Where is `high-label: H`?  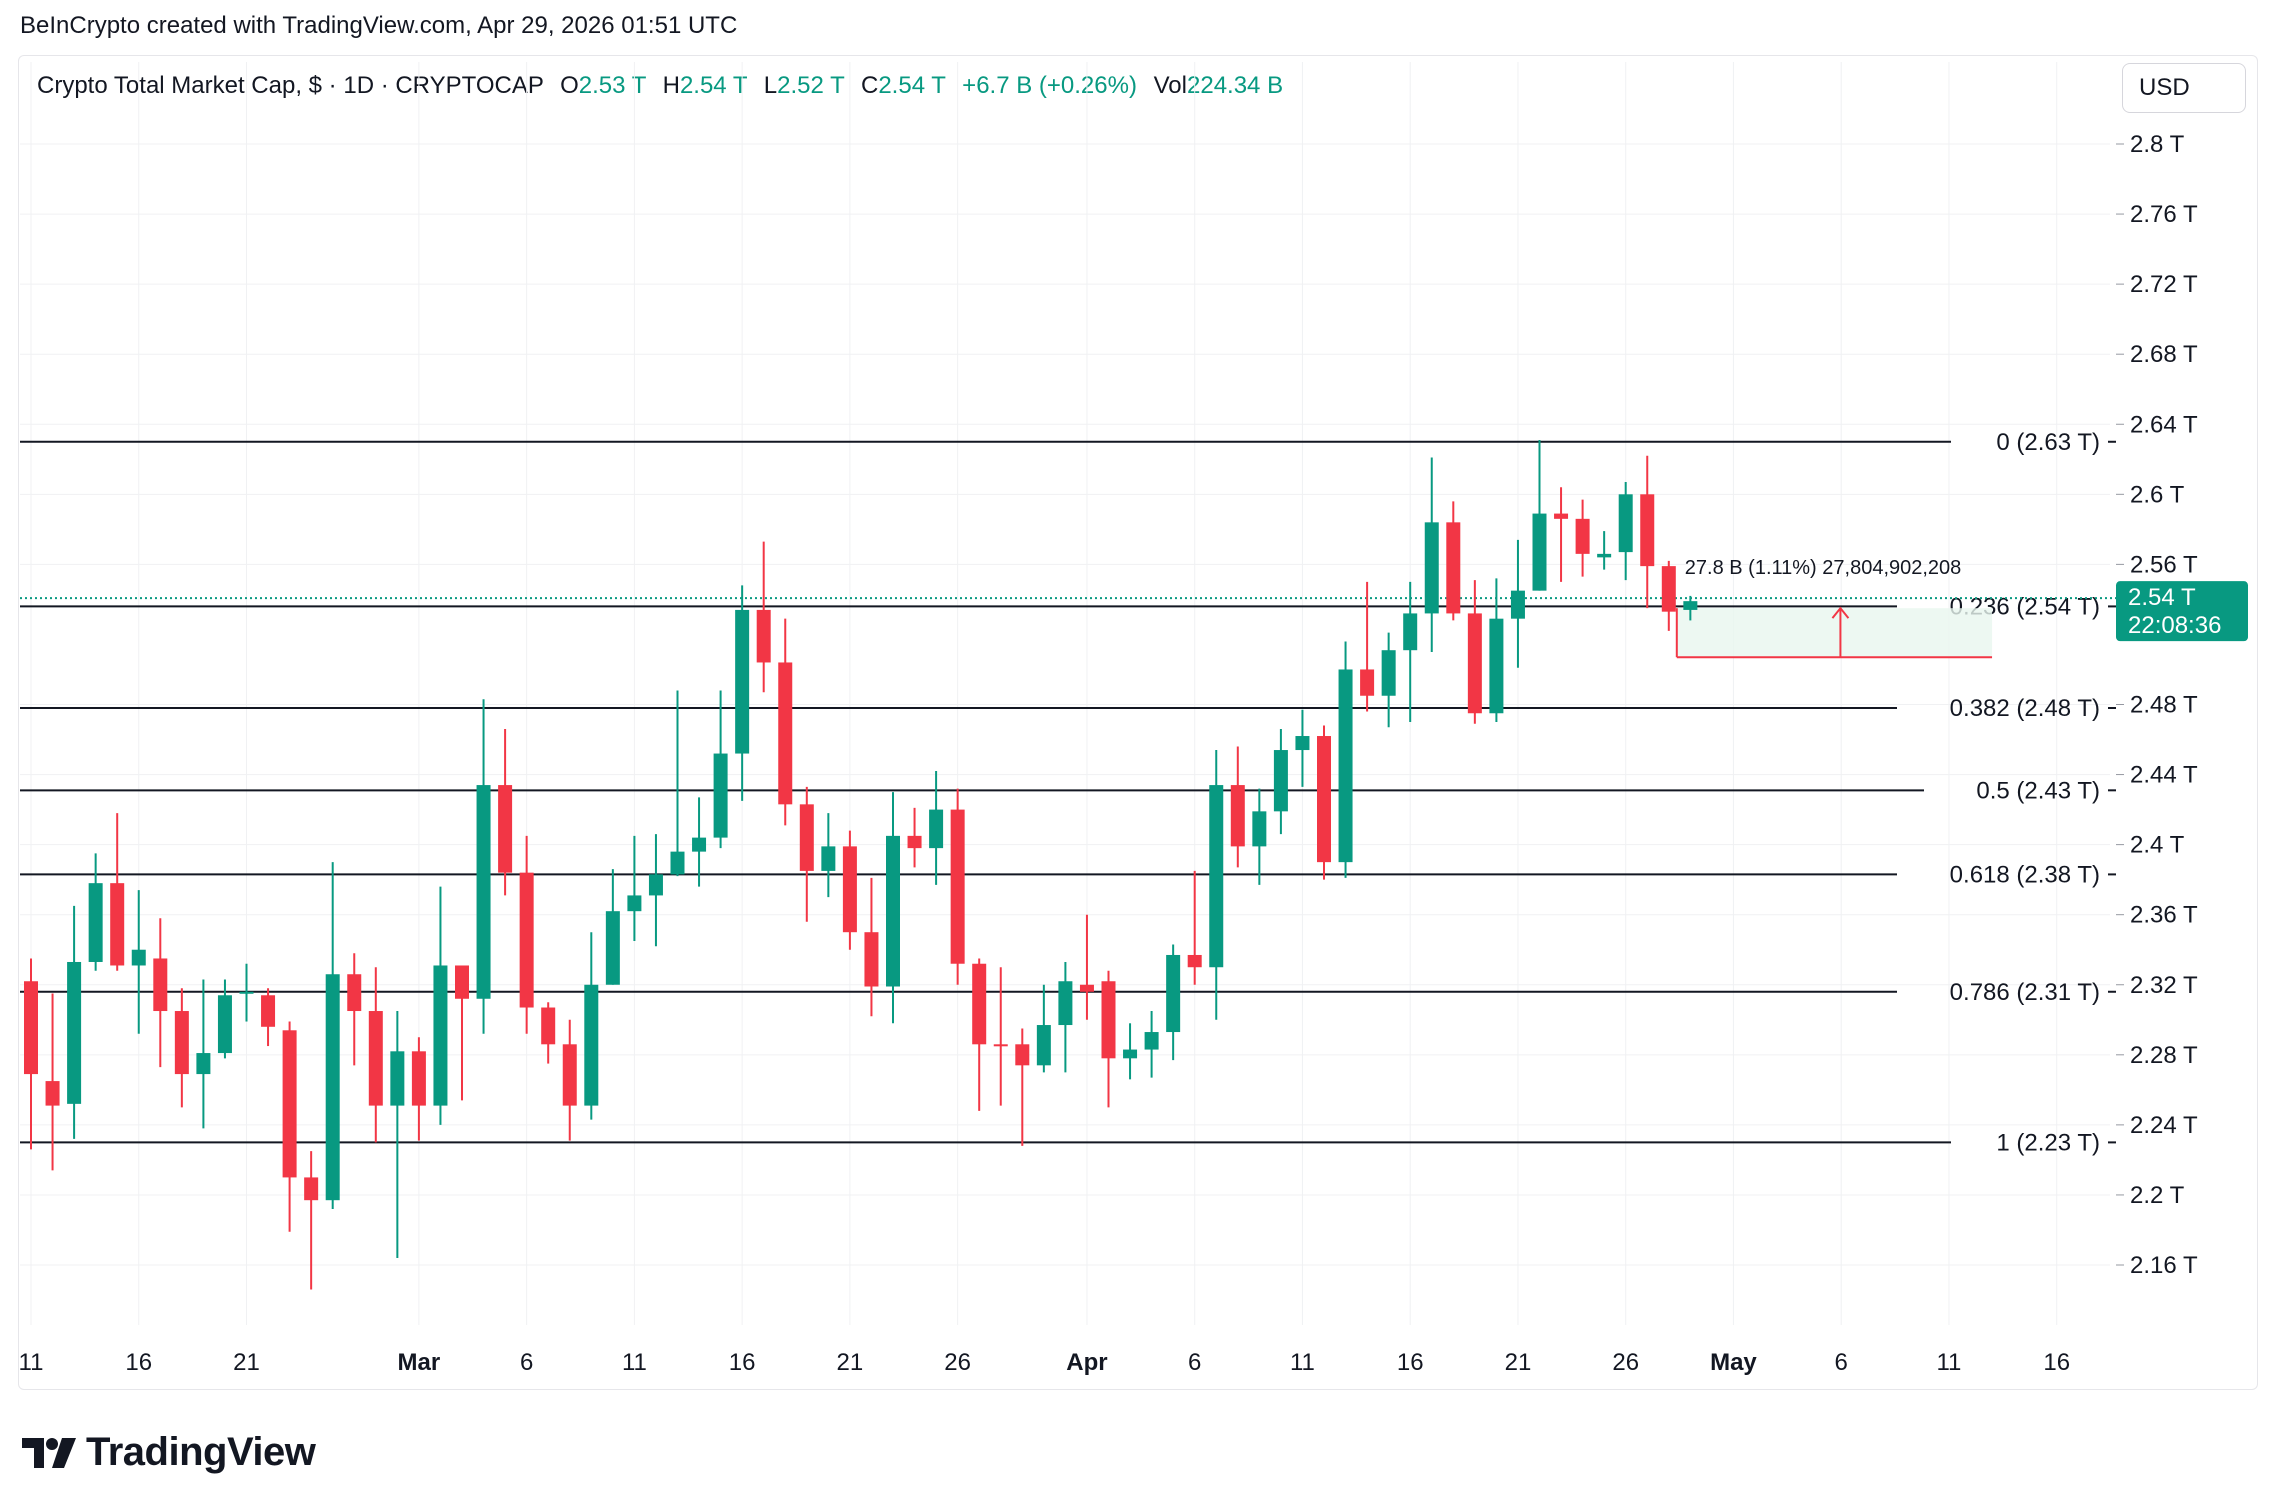
high-label: H is located at coordinates (671, 85).